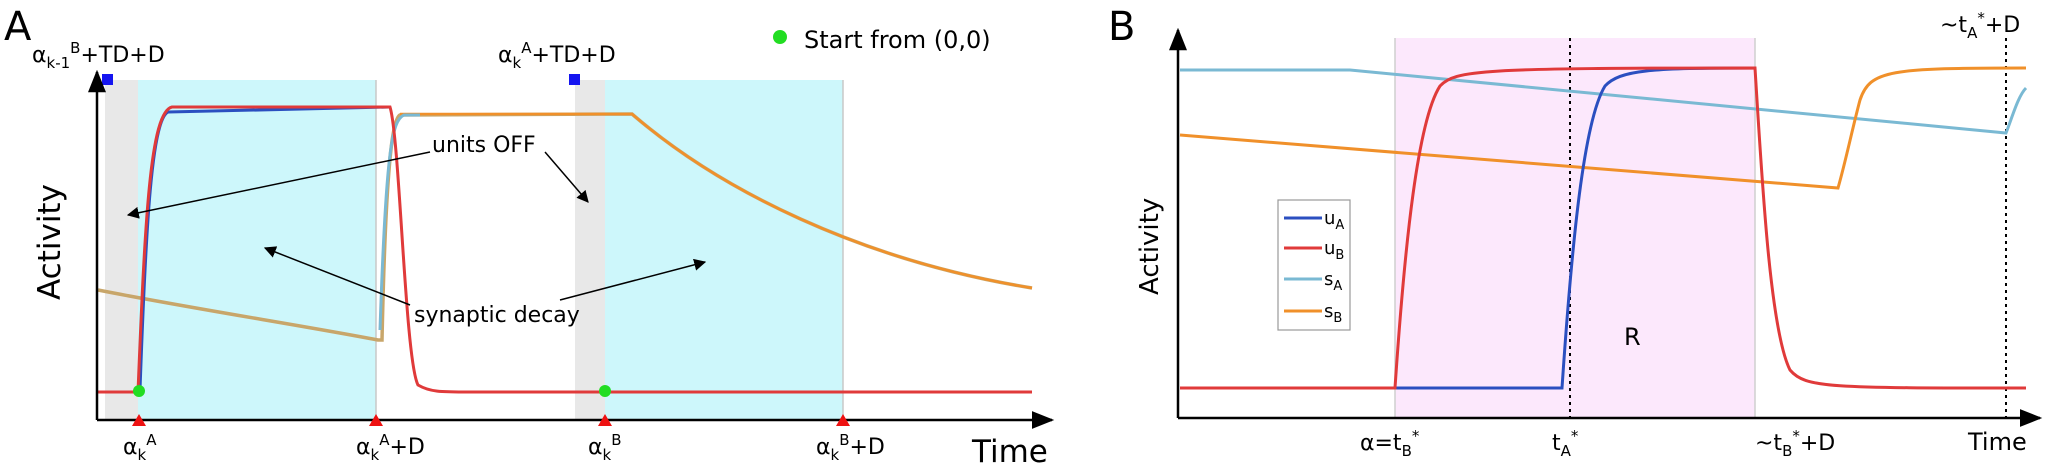 The width and height of the screenshot is (2046, 467). I want to click on curve-sB, so click(1603, 128).